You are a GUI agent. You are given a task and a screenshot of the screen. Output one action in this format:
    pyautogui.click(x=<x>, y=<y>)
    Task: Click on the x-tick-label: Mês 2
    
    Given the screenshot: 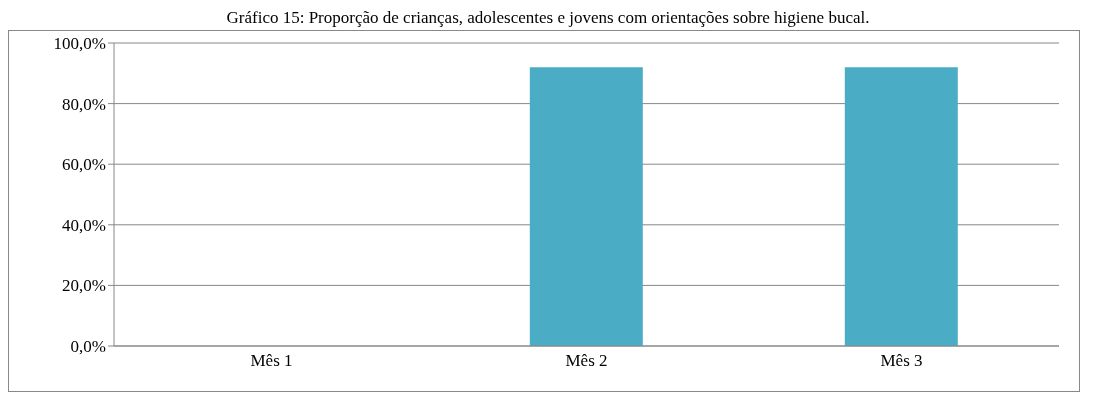 What is the action you would take?
    pyautogui.click(x=586, y=361)
    